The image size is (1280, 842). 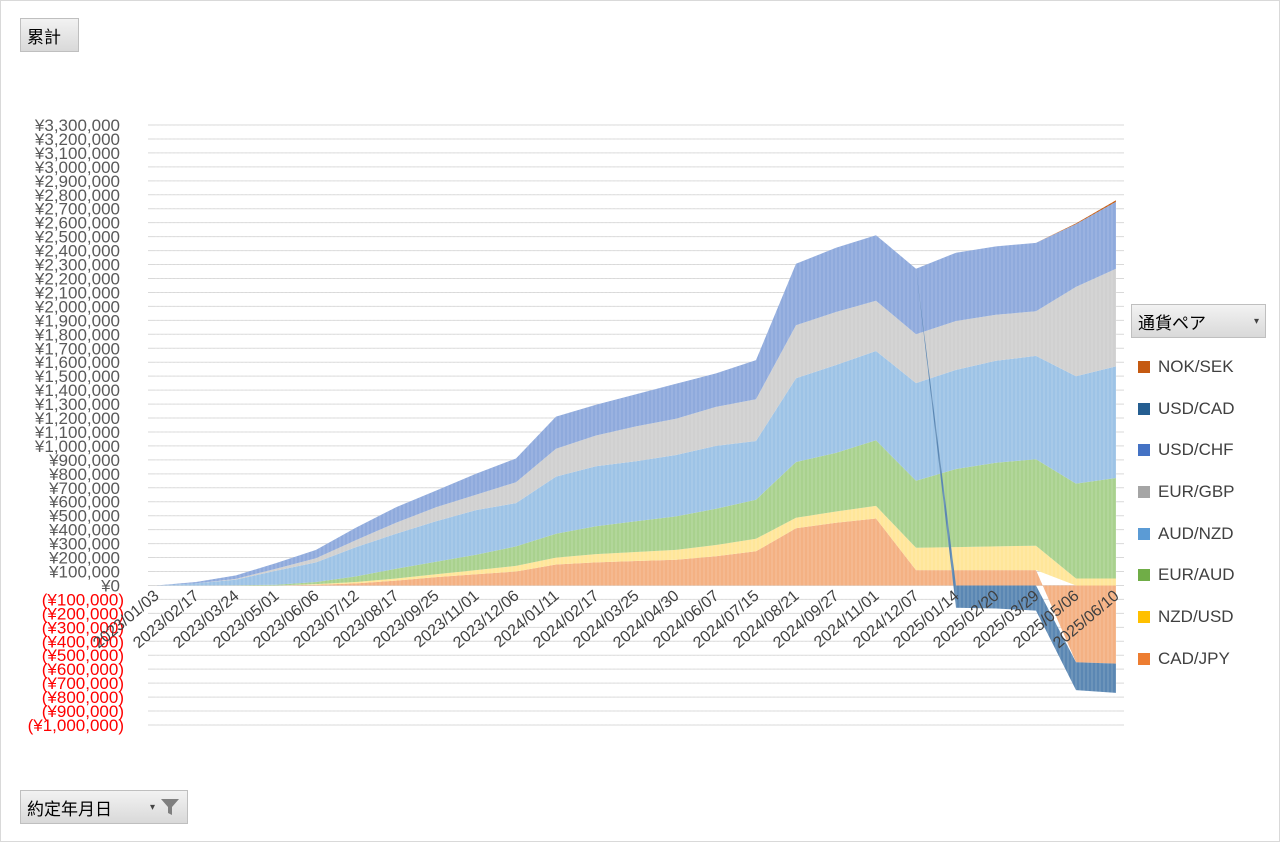 I want to click on y-tick-label: ¥2,200,000, so click(x=77, y=278).